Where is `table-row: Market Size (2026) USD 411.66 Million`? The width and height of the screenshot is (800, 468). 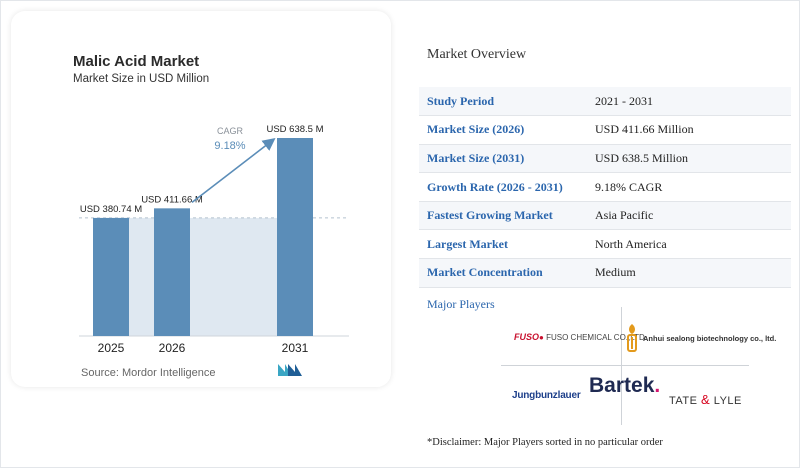 table-row: Market Size (2026) USD 411.66 Million is located at coordinates (605, 130).